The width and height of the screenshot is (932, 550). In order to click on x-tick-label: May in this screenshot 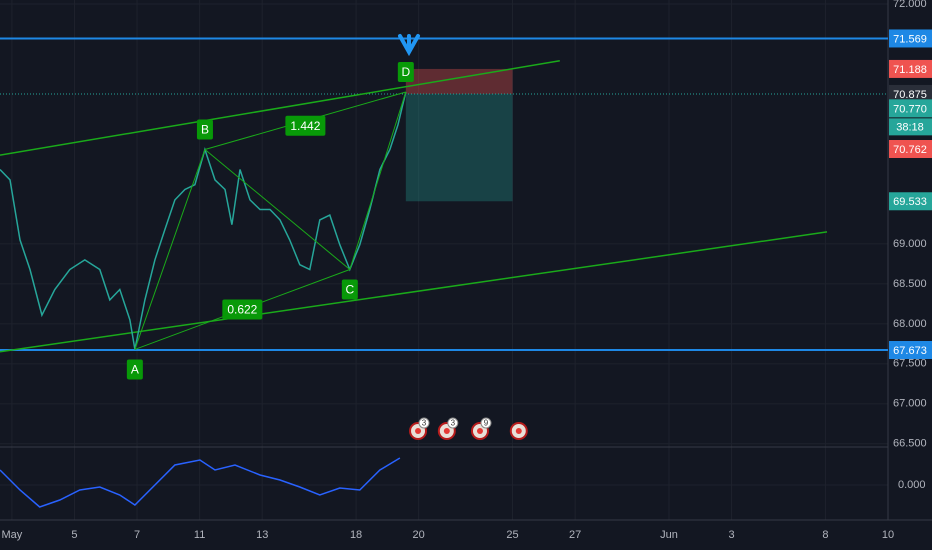, I will do `click(11, 535)`.